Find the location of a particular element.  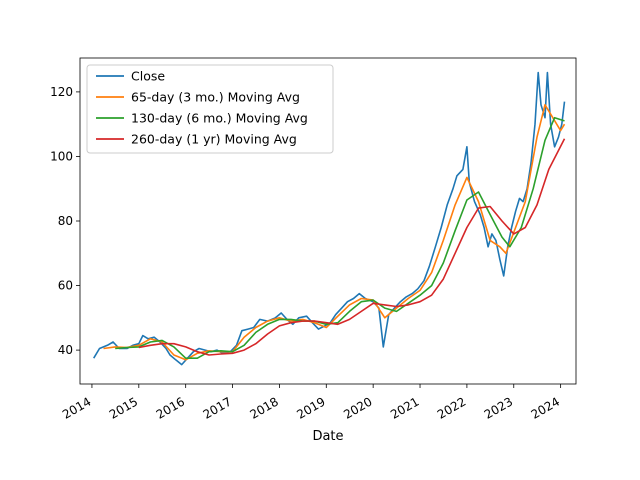

x-axis-label: Date is located at coordinates (327, 436).